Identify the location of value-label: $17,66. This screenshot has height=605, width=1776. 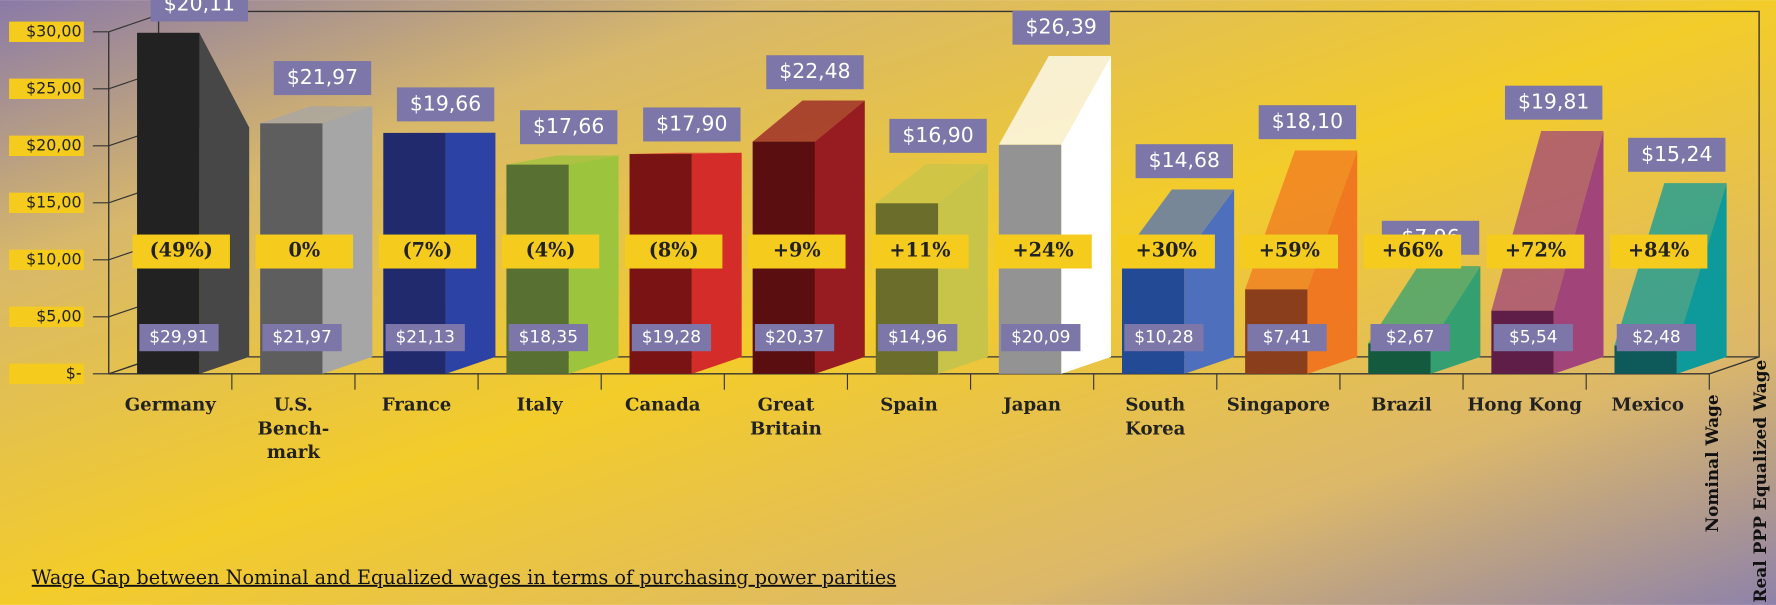
(568, 126).